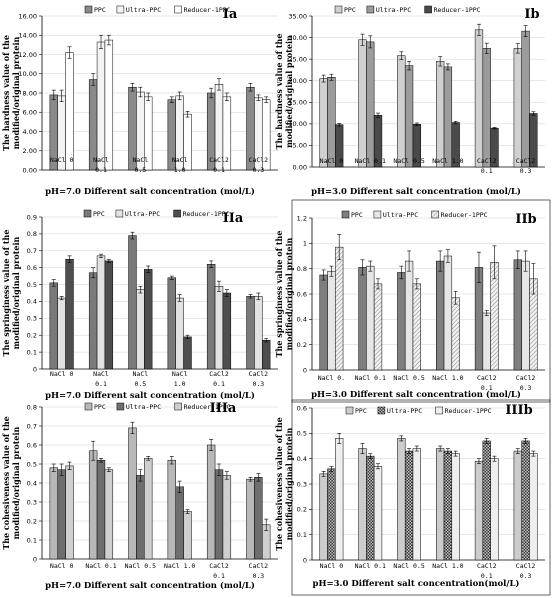 Image resolution: width=553 pixels, height=598 pixels. I want to click on panel-title: IIb, so click(525, 219).